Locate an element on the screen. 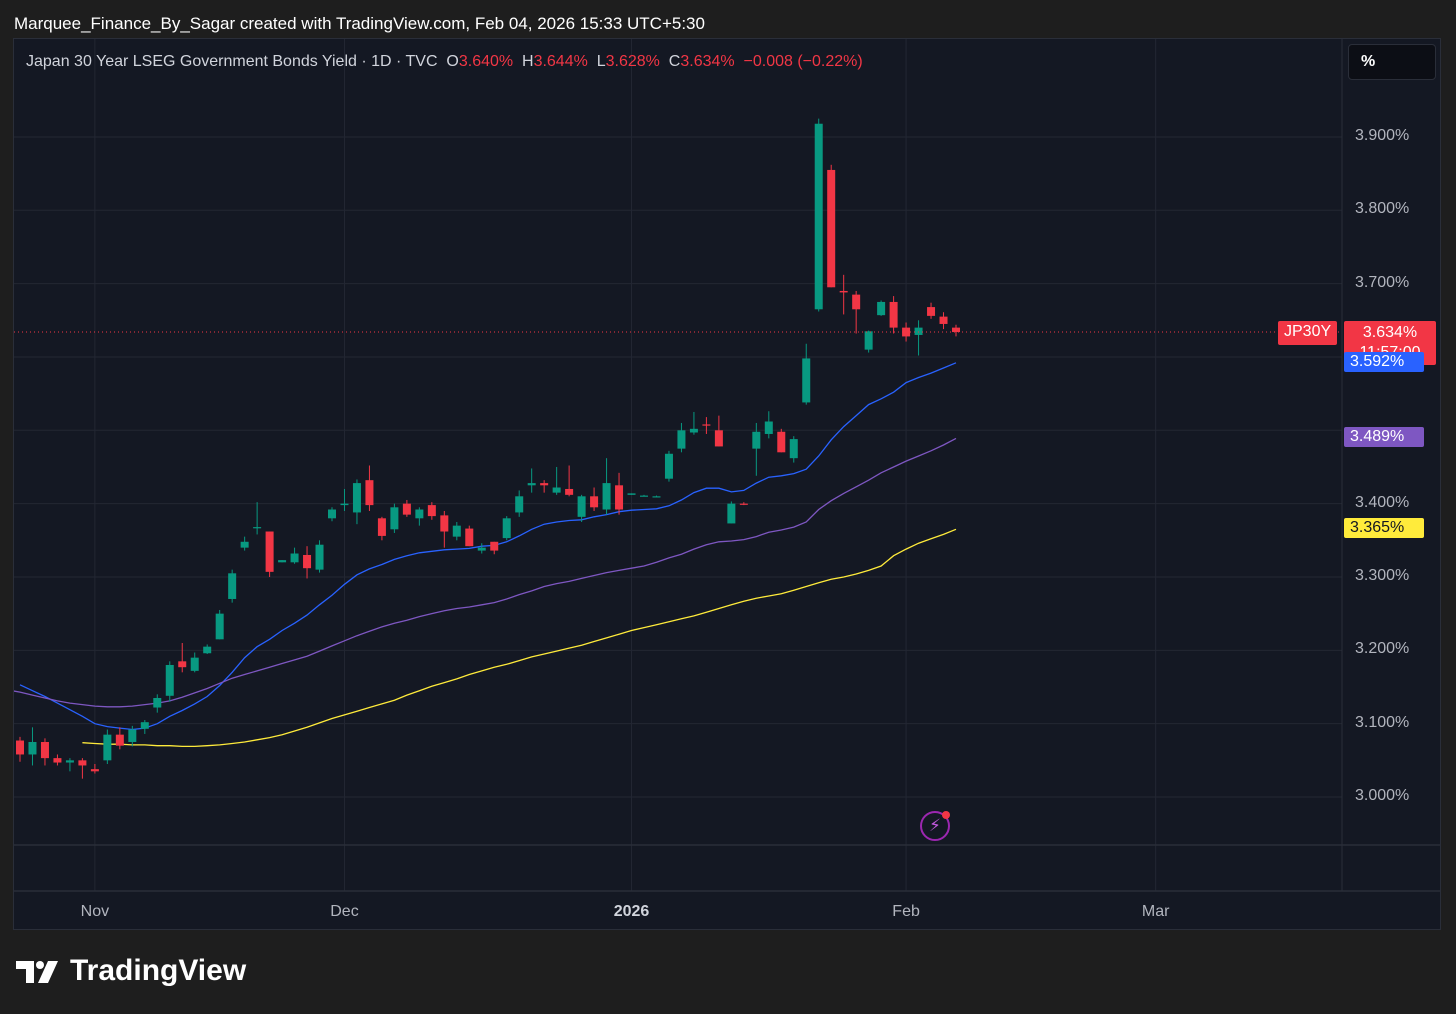 The image size is (1456, 1014). tradingview-logo-icon is located at coordinates (37, 972).